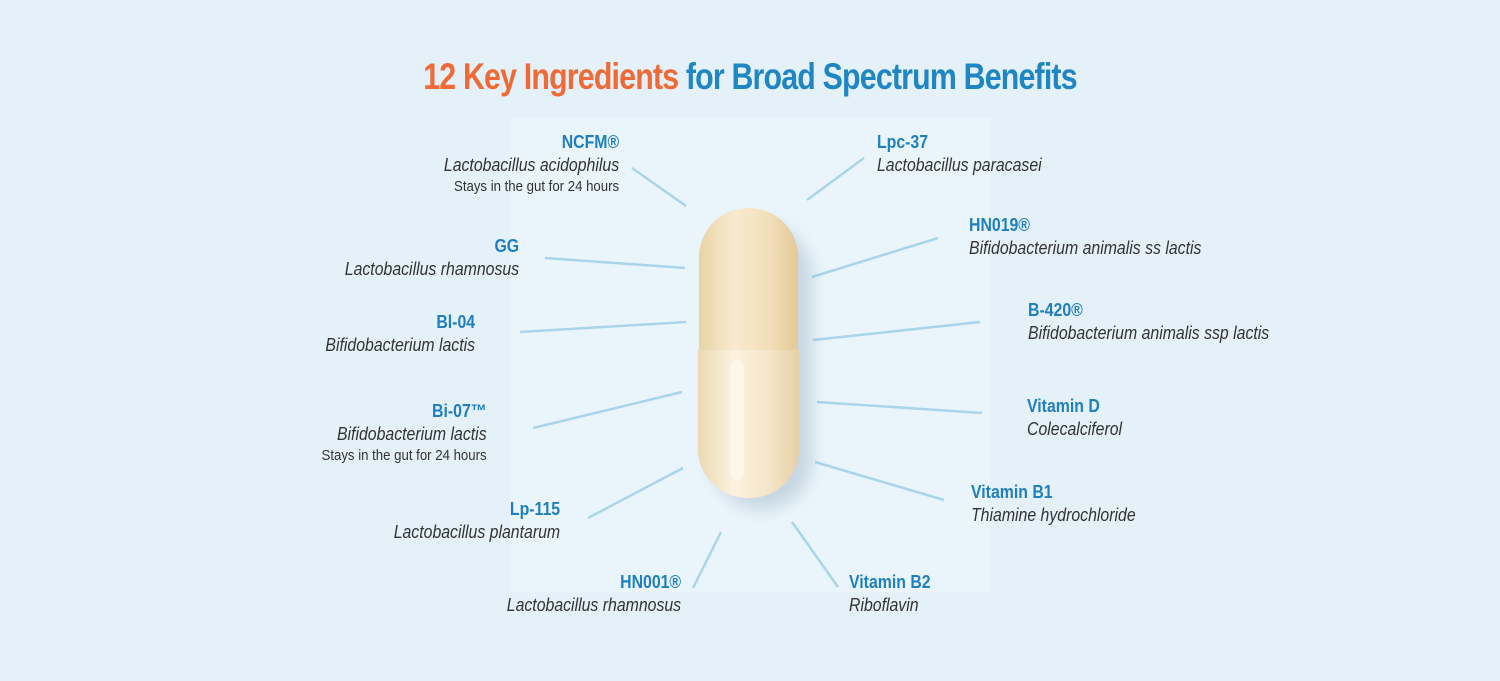 Image resolution: width=1500 pixels, height=681 pixels. I want to click on title-highlight: 12 Key Ingredients, so click(551, 76).